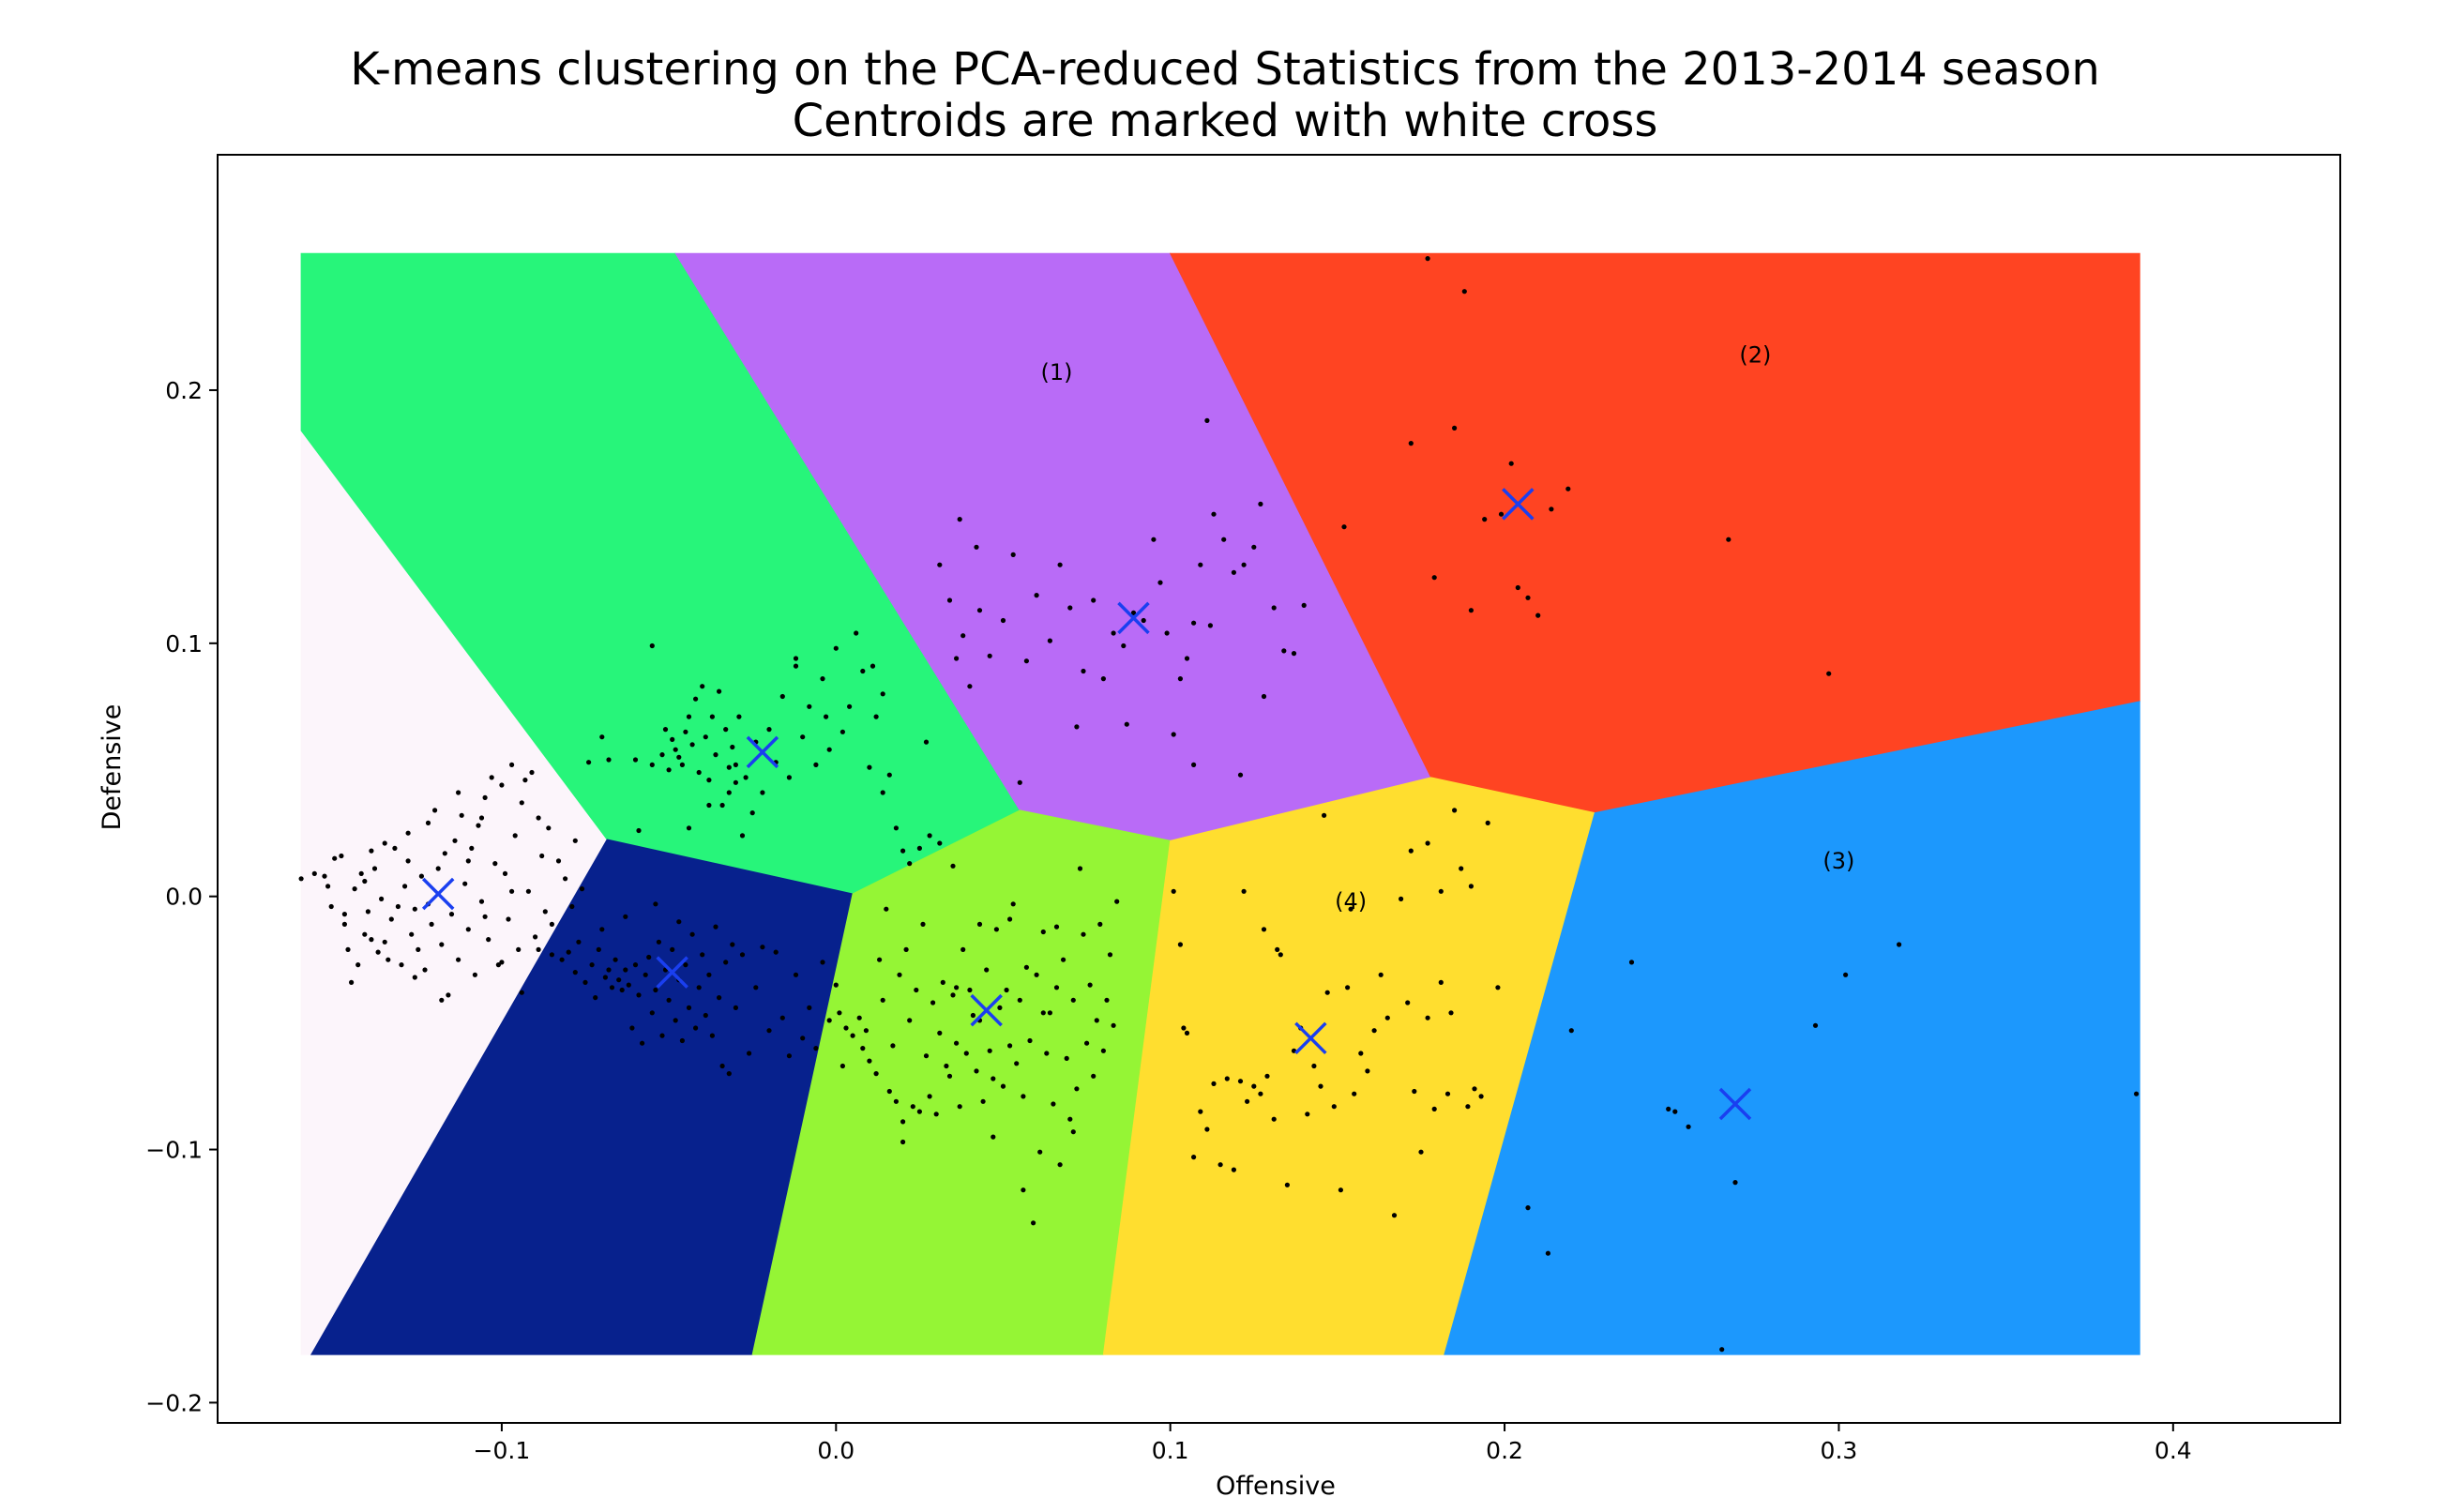 The width and height of the screenshot is (2450, 1512). What do you see at coordinates (1333, 1443) in the screenshot?
I see `x-axis-ticks: −0.1 0.0 0.1 0.2 0.3 0.4` at bounding box center [1333, 1443].